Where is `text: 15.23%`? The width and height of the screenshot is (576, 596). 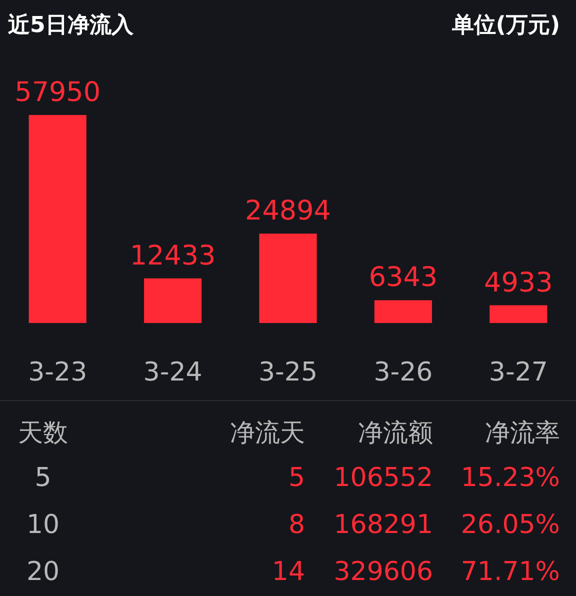 text: 15.23% is located at coordinates (510, 478).